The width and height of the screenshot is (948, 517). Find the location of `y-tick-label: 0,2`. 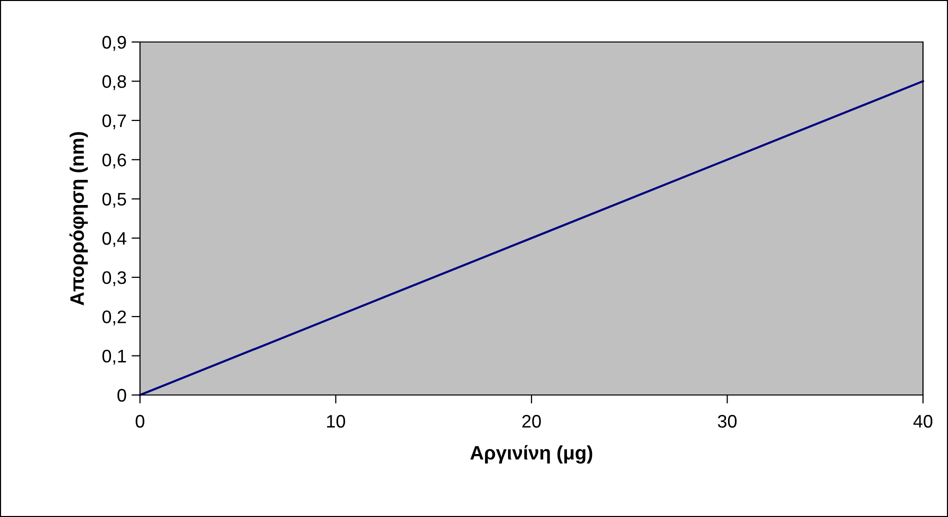

y-tick-label: 0,2 is located at coordinates (114, 318).